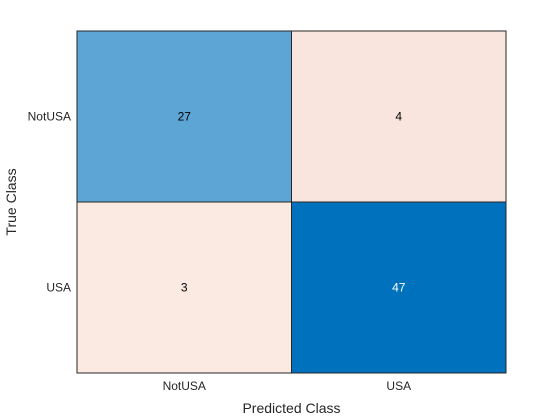 Image resolution: width=560 pixels, height=420 pixels. I want to click on cell-value-label: 27, so click(185, 117).